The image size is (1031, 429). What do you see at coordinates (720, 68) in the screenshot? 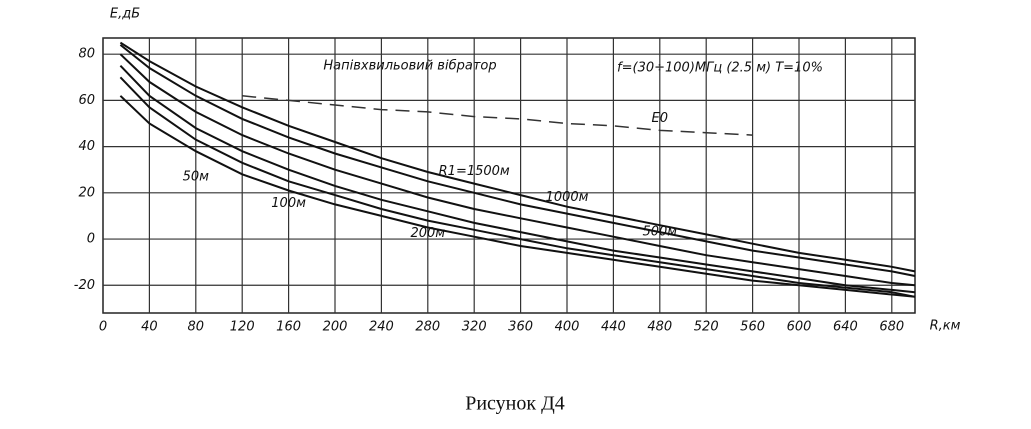
I see `chart-subtitle: f=(30÷100)МГц (2.5 м) T=10%` at bounding box center [720, 68].